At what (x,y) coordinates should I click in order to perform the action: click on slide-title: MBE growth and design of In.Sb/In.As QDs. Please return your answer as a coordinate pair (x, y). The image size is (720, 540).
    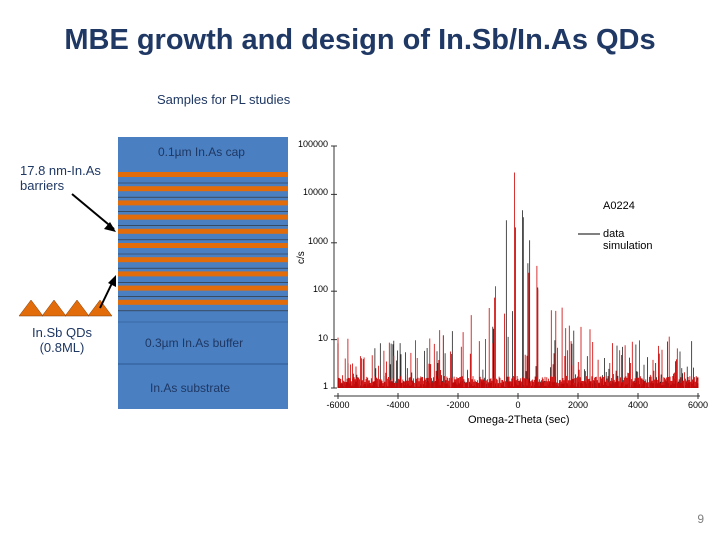
    Looking at the image, I should click on (360, 40).